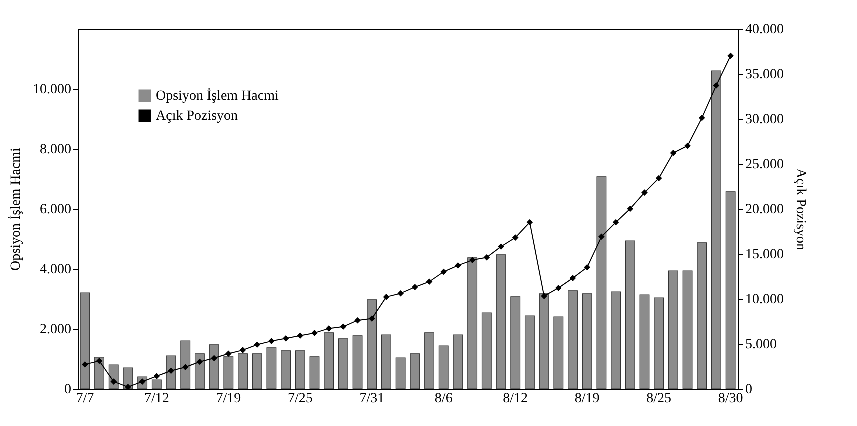 The image size is (857, 426). I want to click on legend-label: Açık Pozisyon, so click(197, 116).